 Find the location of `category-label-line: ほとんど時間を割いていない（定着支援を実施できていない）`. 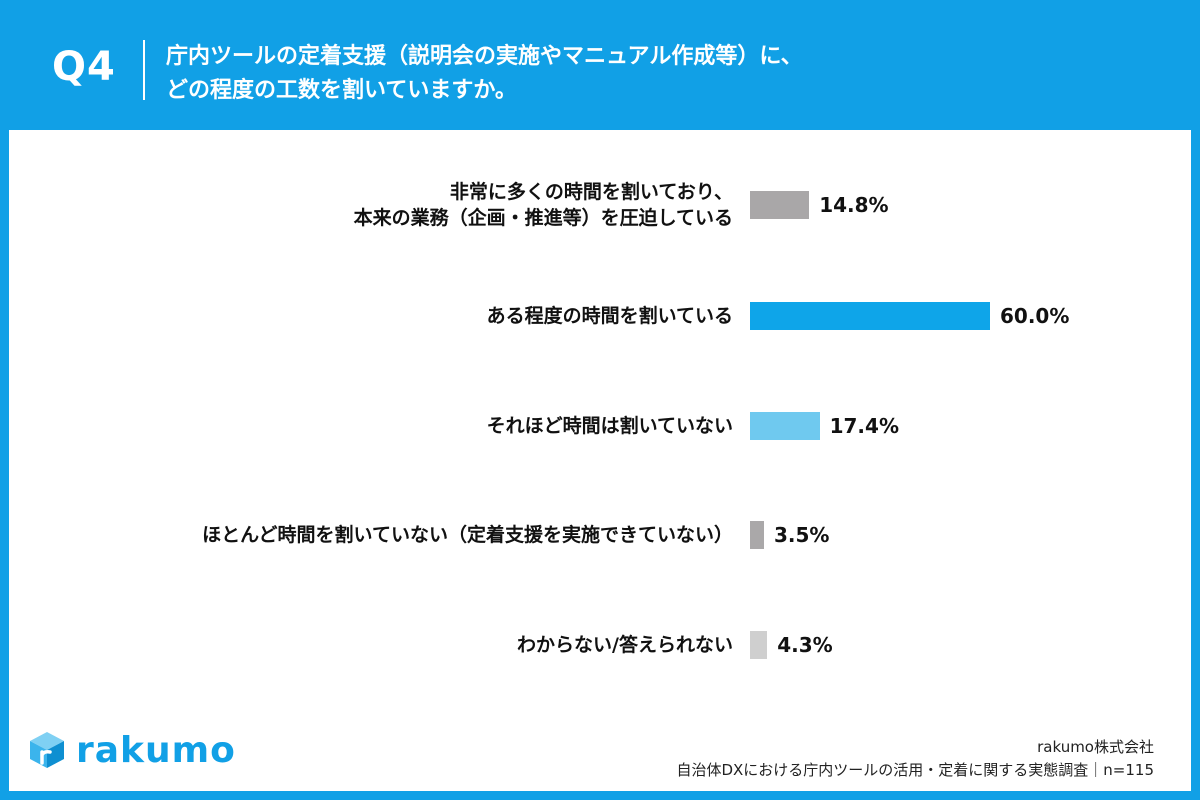

category-label-line: ほとんど時間を割いていない（定着支援を実施できていない） is located at coordinates (467, 535).